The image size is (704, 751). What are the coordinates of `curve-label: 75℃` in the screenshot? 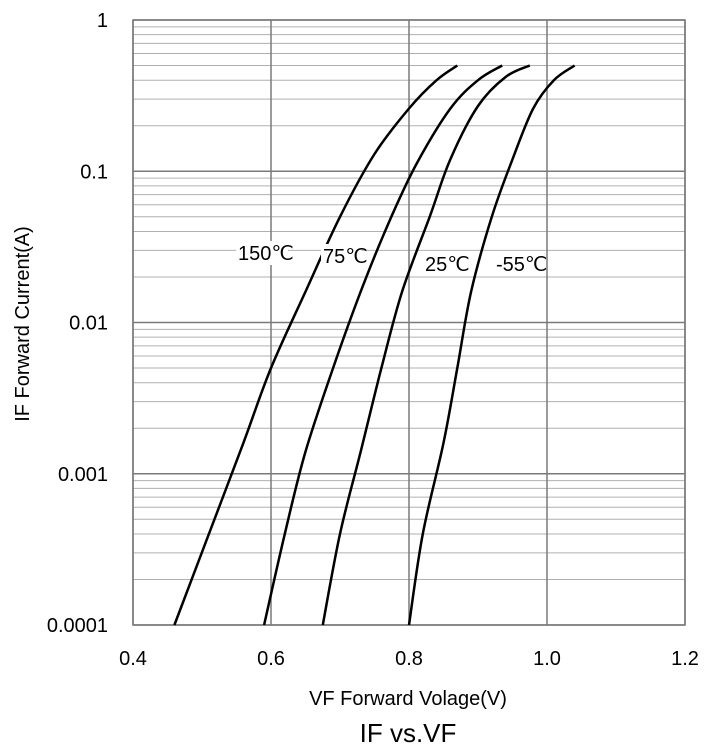 It's located at (345, 257).